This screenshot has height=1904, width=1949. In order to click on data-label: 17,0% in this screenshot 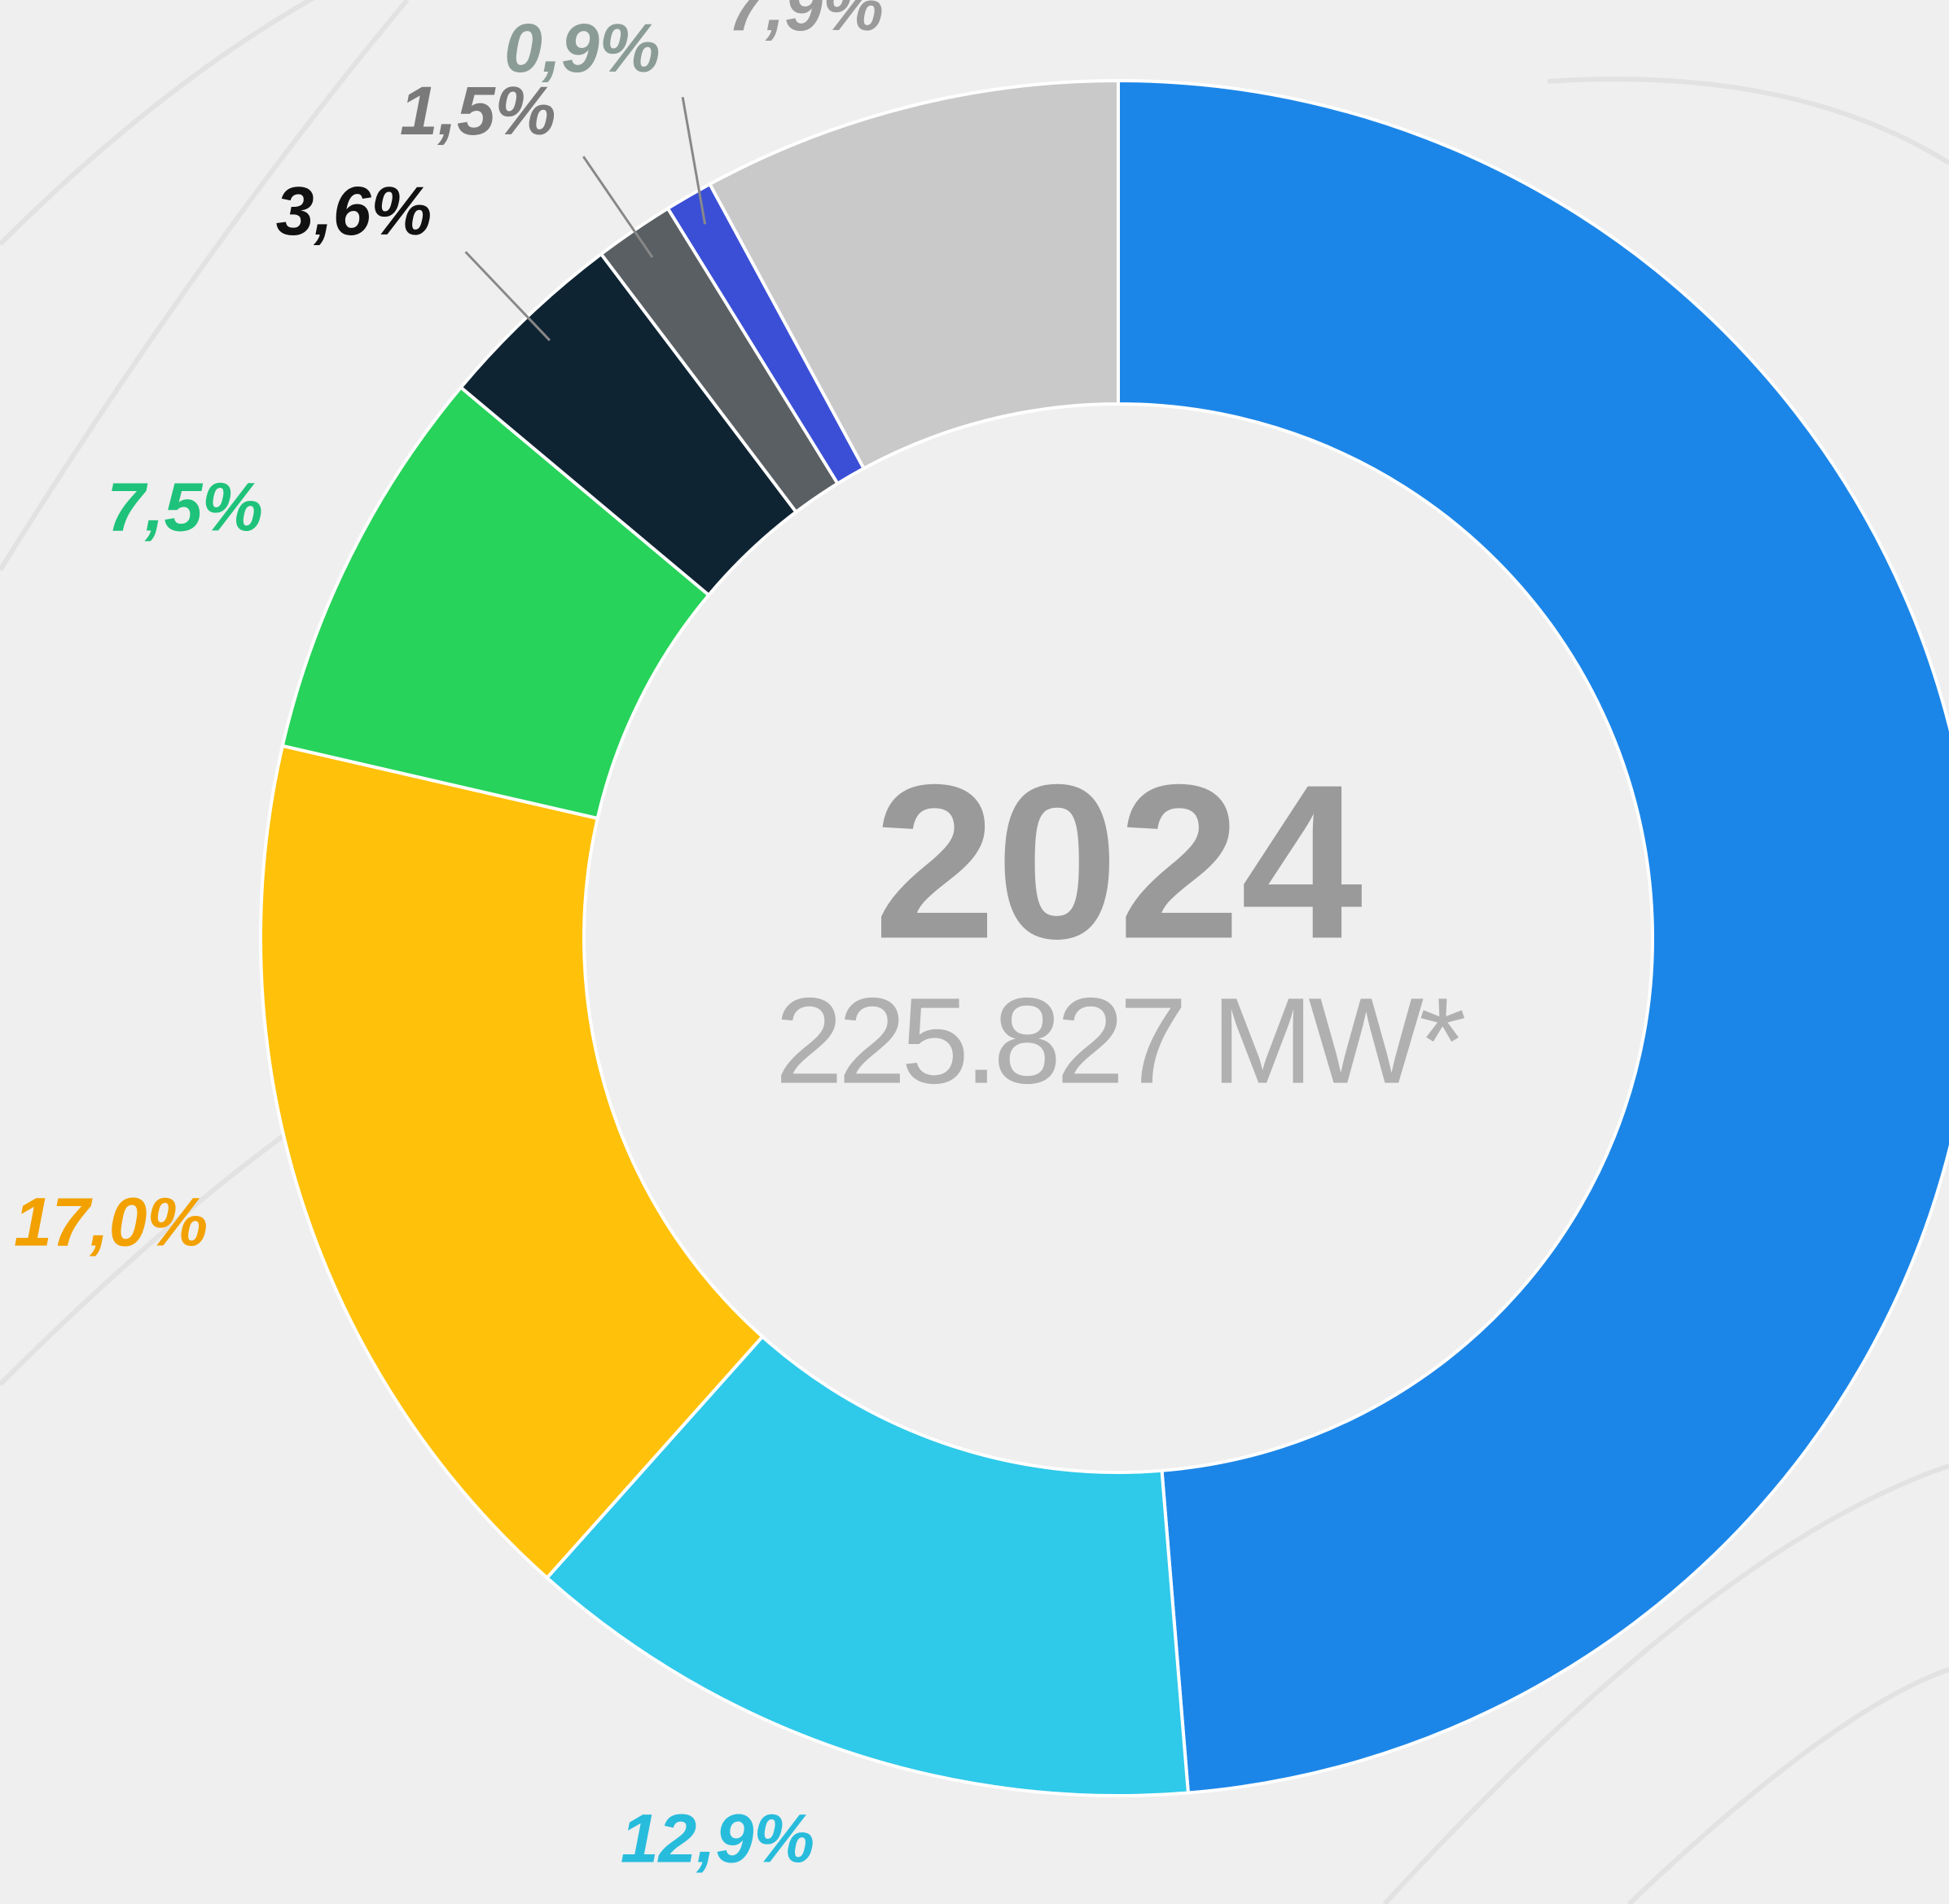, I will do `click(111, 1222)`.